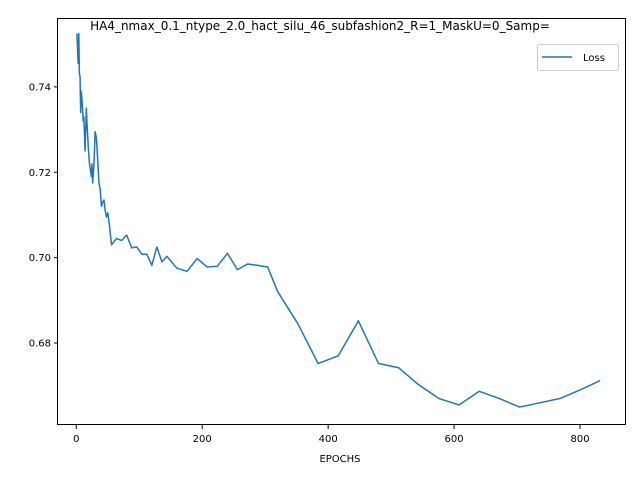 The width and height of the screenshot is (640, 480). I want to click on x-tick-label: 200, so click(202, 439).